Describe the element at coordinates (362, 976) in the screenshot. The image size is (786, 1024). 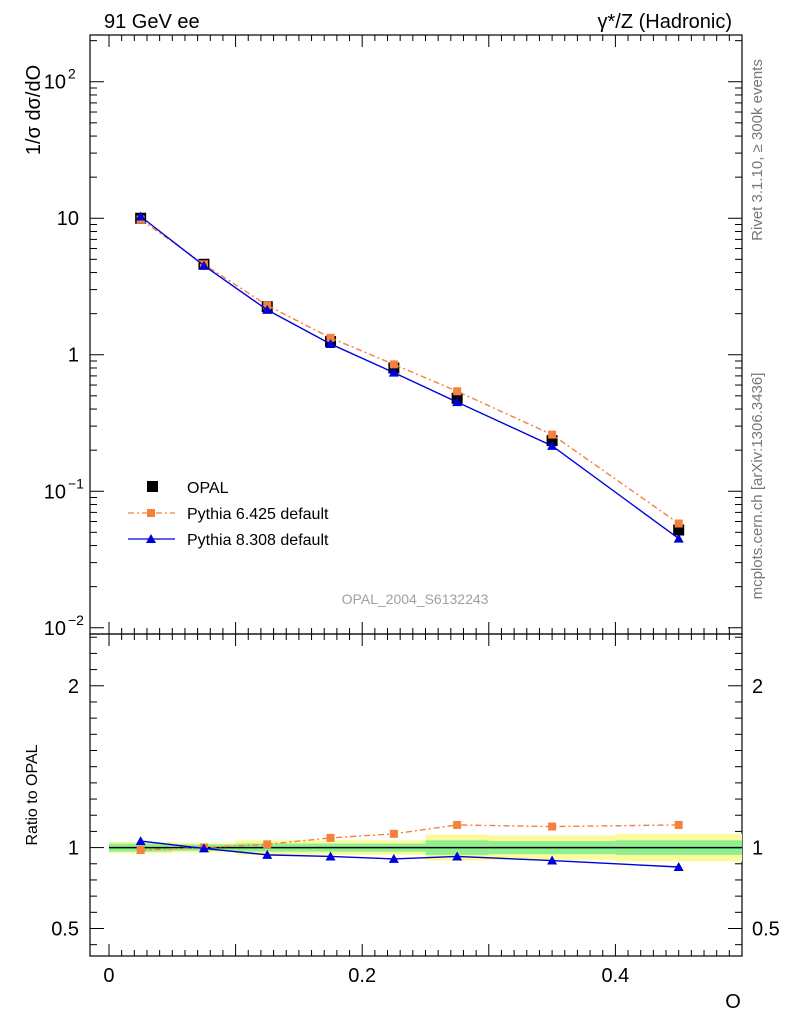
I see `x-tick-label: 0.2` at that location.